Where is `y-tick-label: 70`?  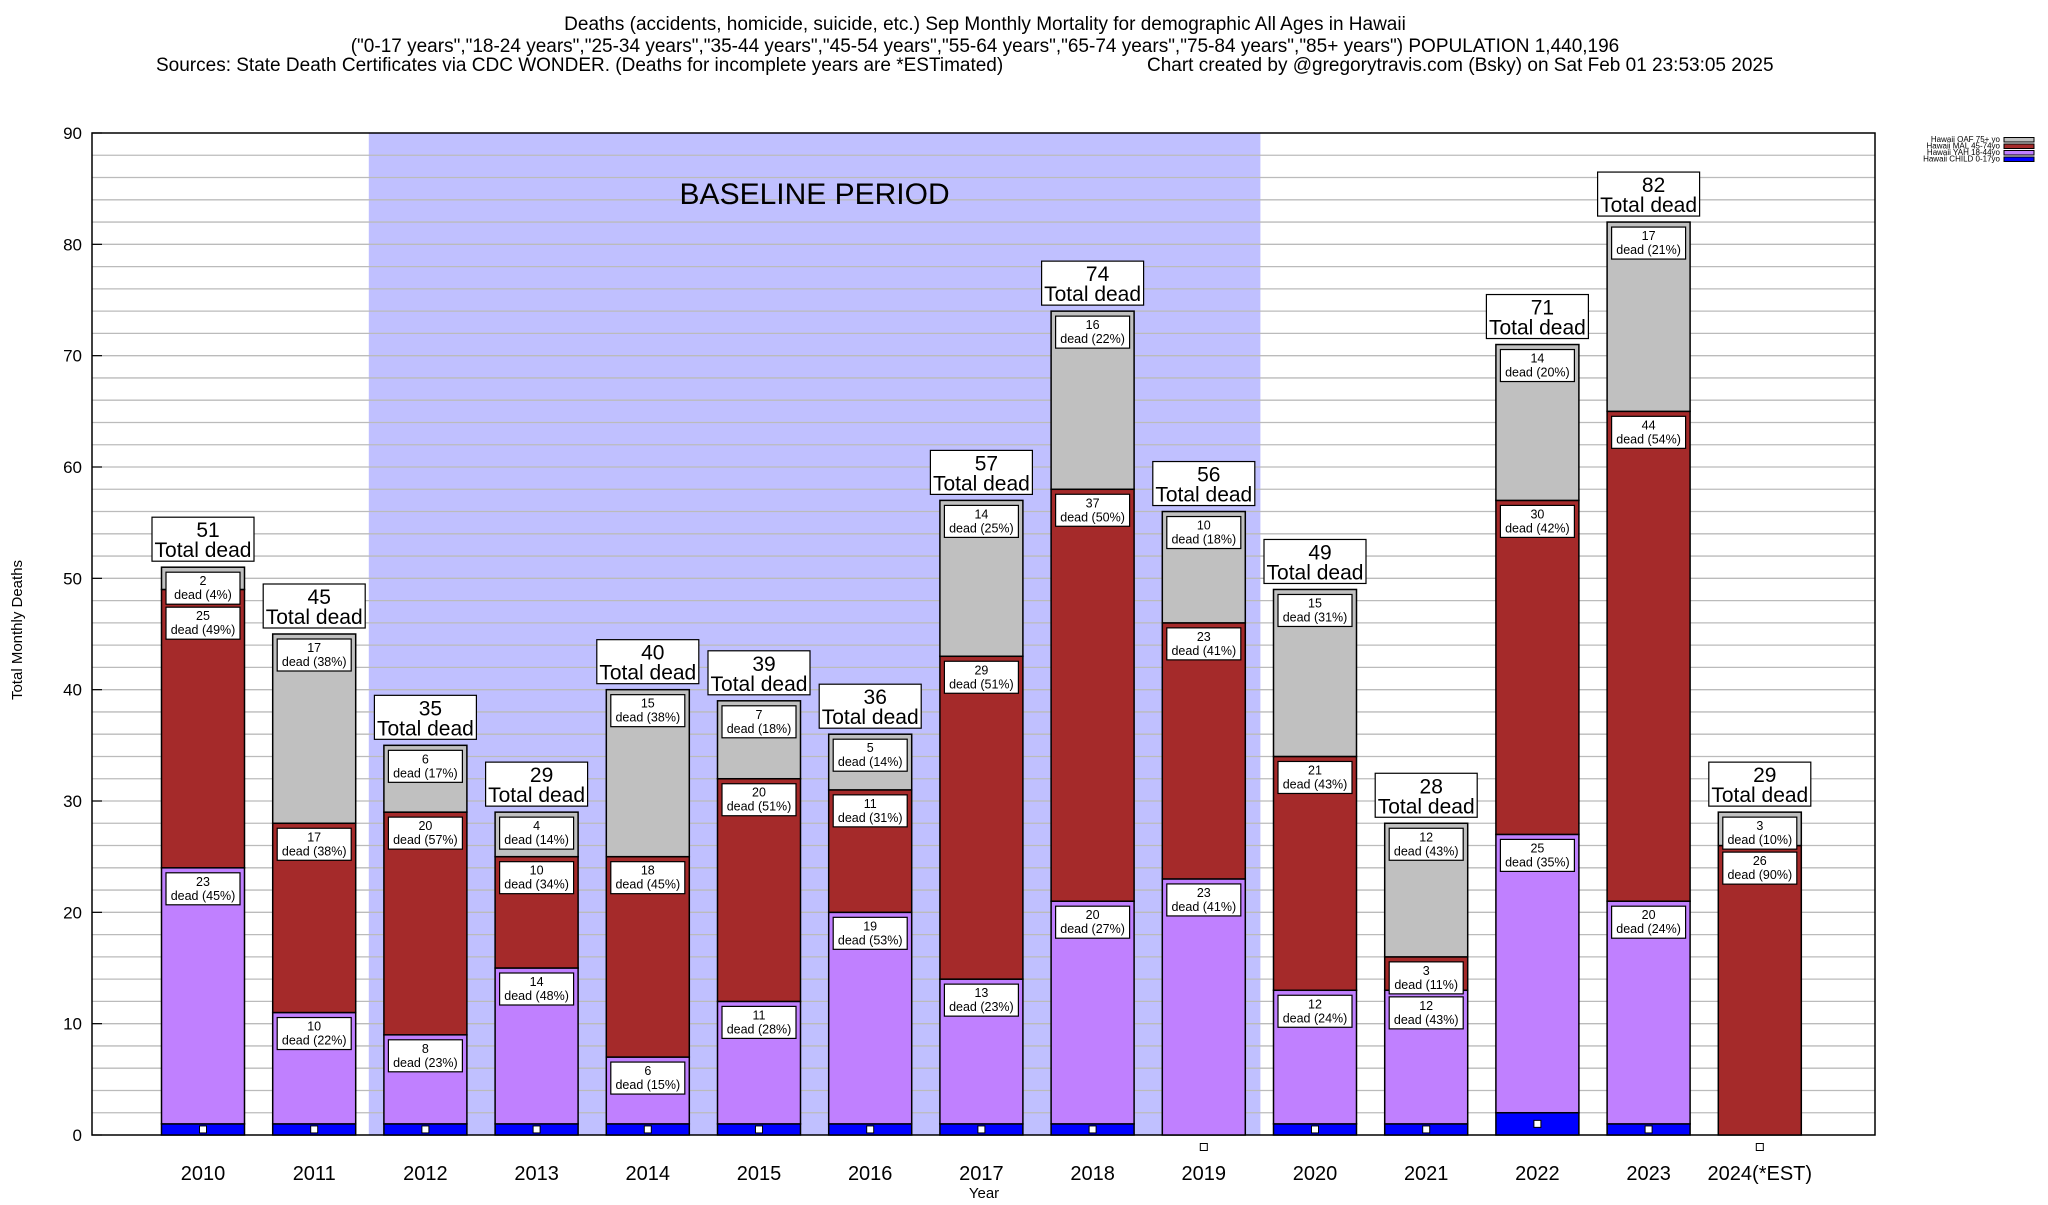 y-tick-label: 70 is located at coordinates (72, 356).